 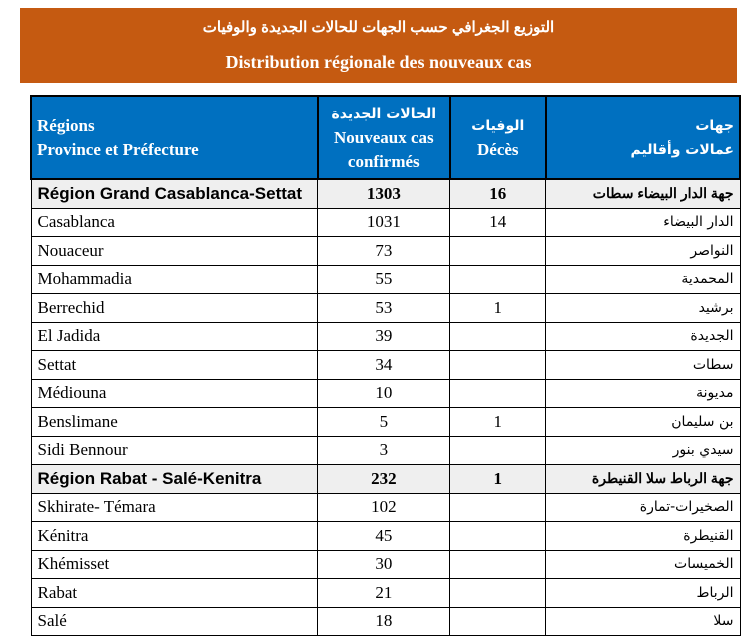 What do you see at coordinates (643, 222) in the screenshot?
I see `name-ar-cell: الدار البيضاء` at bounding box center [643, 222].